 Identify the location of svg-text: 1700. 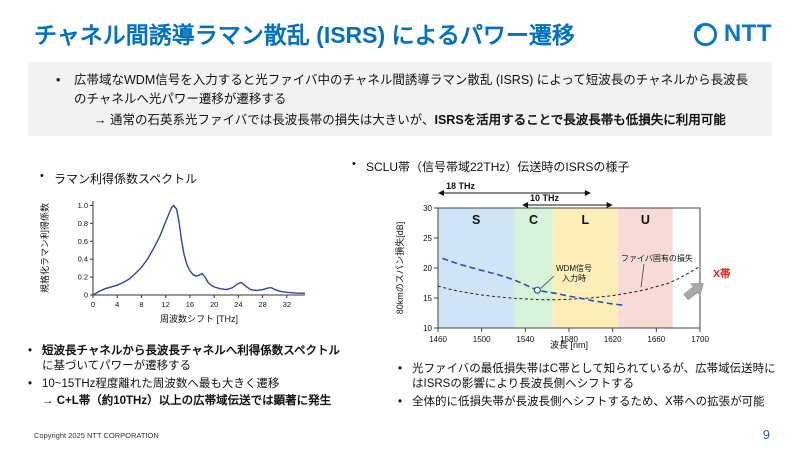
(700, 339).